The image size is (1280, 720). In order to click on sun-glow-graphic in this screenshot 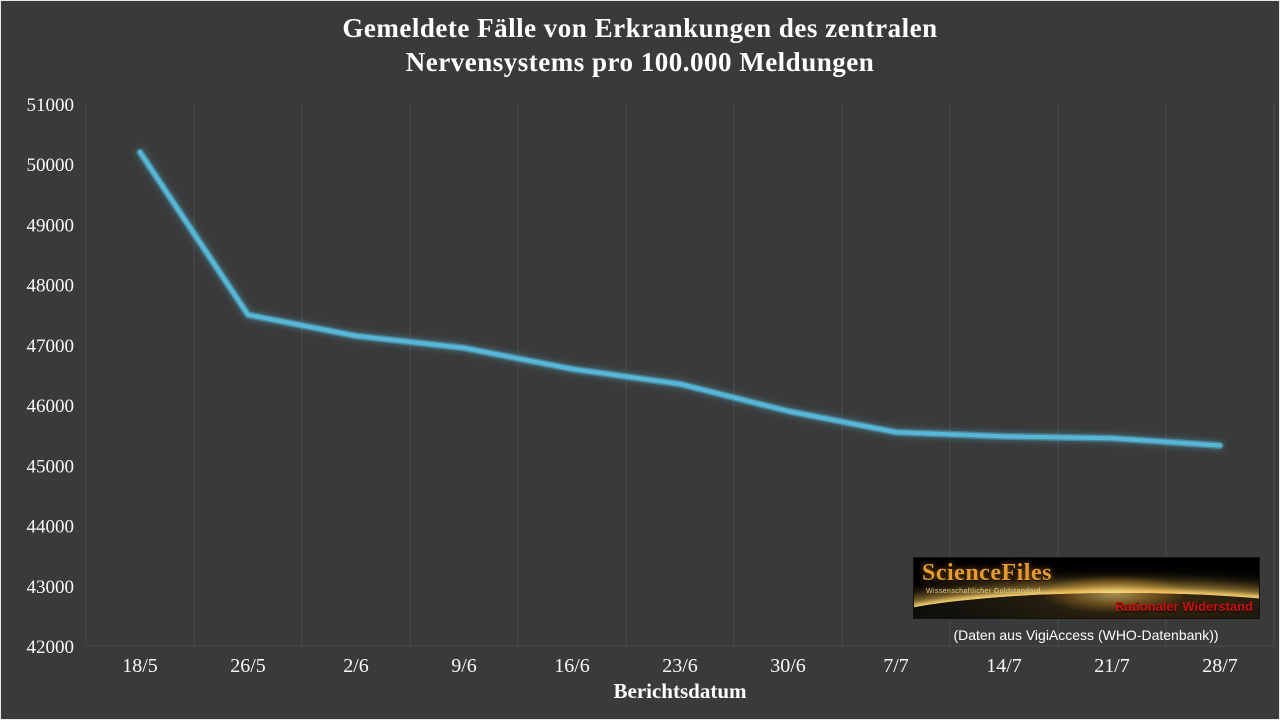, I will do `click(1114, 594)`.